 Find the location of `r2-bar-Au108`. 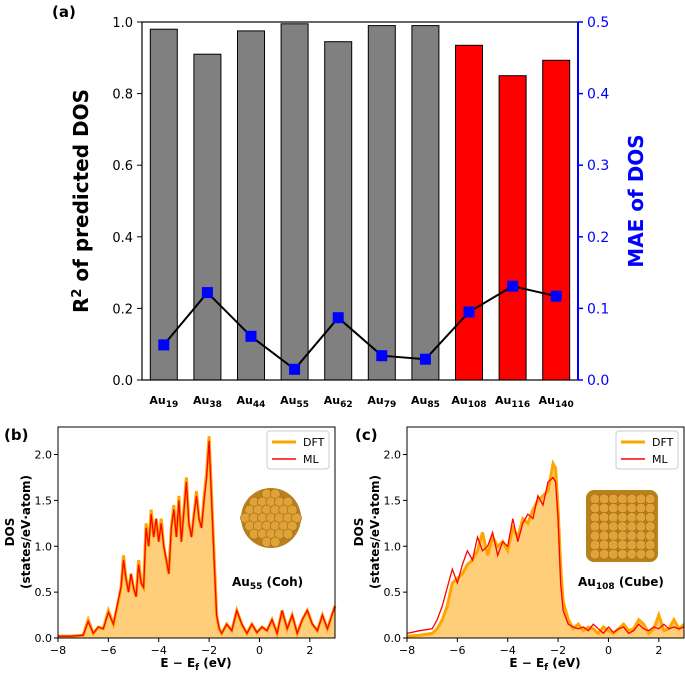

r2-bar-Au108 is located at coordinates (469, 212).